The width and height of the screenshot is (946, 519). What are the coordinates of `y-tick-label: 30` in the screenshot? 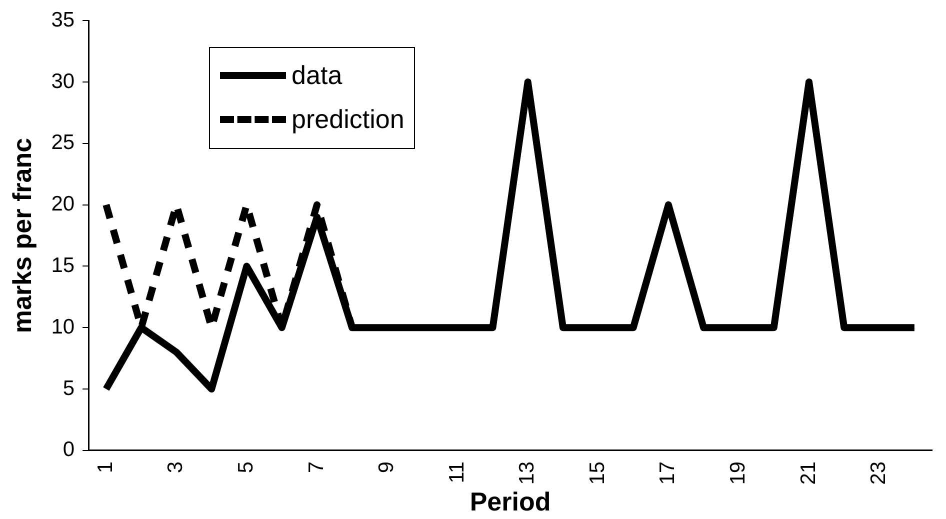 It's located at (63, 81).